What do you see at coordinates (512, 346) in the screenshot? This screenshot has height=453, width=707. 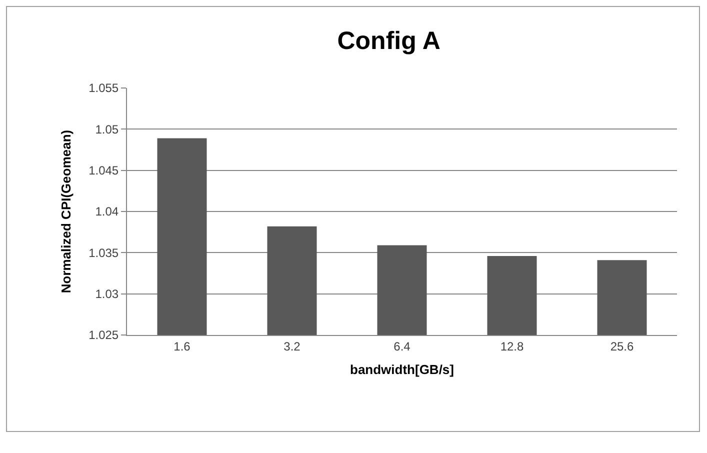 I see `x-tick-label: 12.8` at bounding box center [512, 346].